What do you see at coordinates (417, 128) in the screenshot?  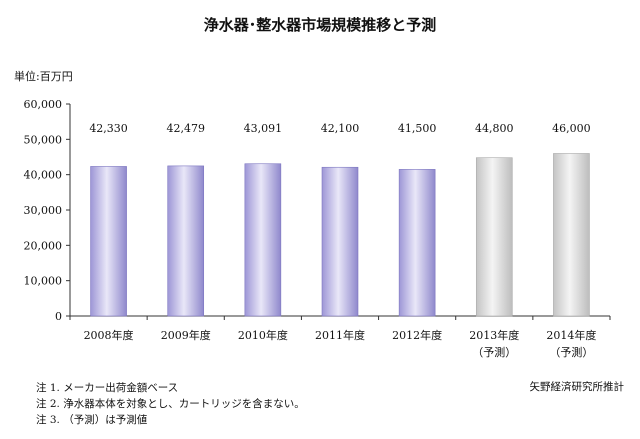 I see `data-label: 41,500` at bounding box center [417, 128].